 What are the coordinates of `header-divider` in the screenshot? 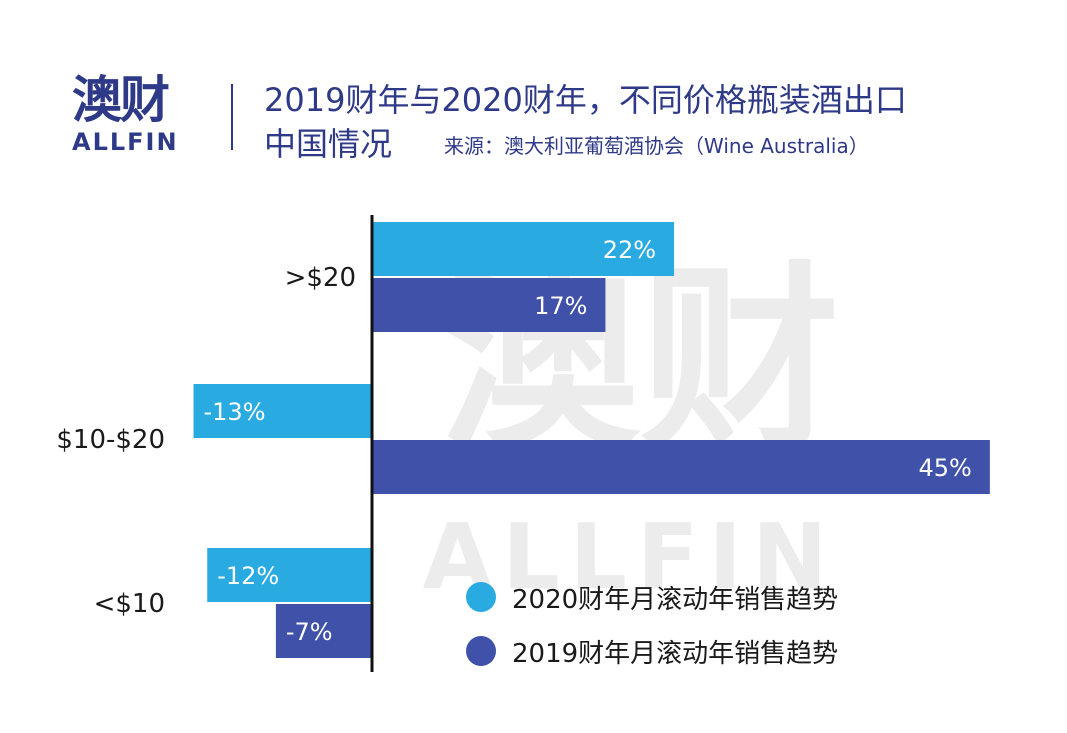 It's located at (232, 117).